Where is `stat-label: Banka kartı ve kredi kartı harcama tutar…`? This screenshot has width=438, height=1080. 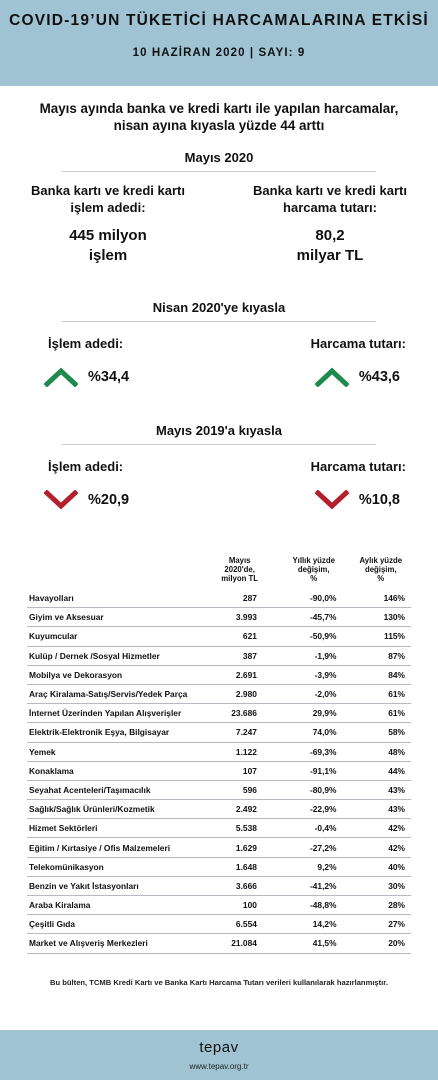 stat-label: Banka kartı ve kredi kartı harcama tutar… is located at coordinates (330, 199).